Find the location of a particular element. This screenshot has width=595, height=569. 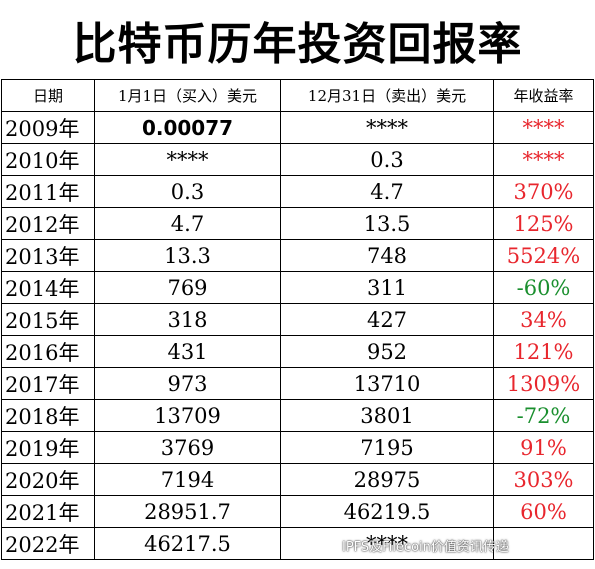

table-row: 2021年 28951.7 46219.5 60% is located at coordinates (297, 511).